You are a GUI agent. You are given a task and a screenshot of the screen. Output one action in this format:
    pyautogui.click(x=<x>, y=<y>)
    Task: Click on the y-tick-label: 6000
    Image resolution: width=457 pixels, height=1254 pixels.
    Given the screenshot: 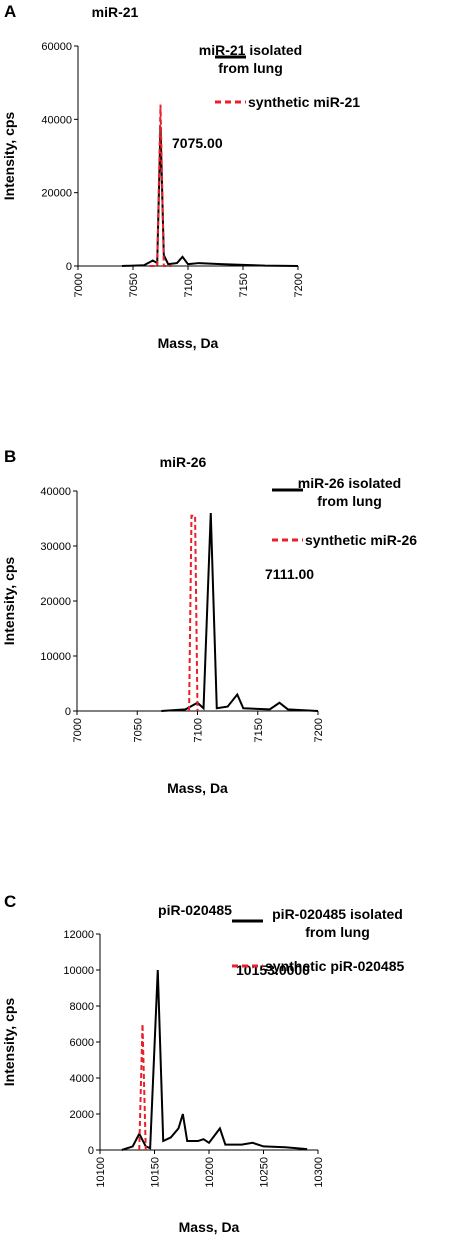 What is the action you would take?
    pyautogui.click(x=82, y=1043)
    